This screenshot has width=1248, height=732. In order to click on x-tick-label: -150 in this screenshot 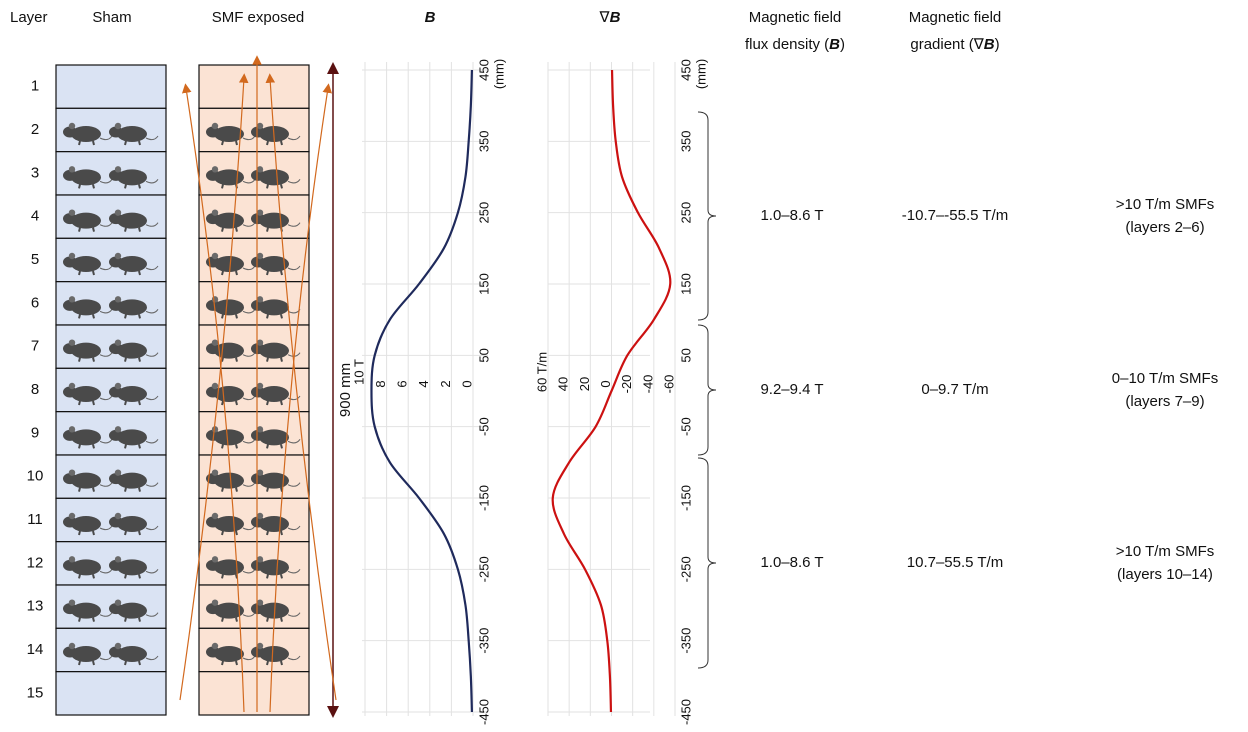, I will do `click(685, 498)`.